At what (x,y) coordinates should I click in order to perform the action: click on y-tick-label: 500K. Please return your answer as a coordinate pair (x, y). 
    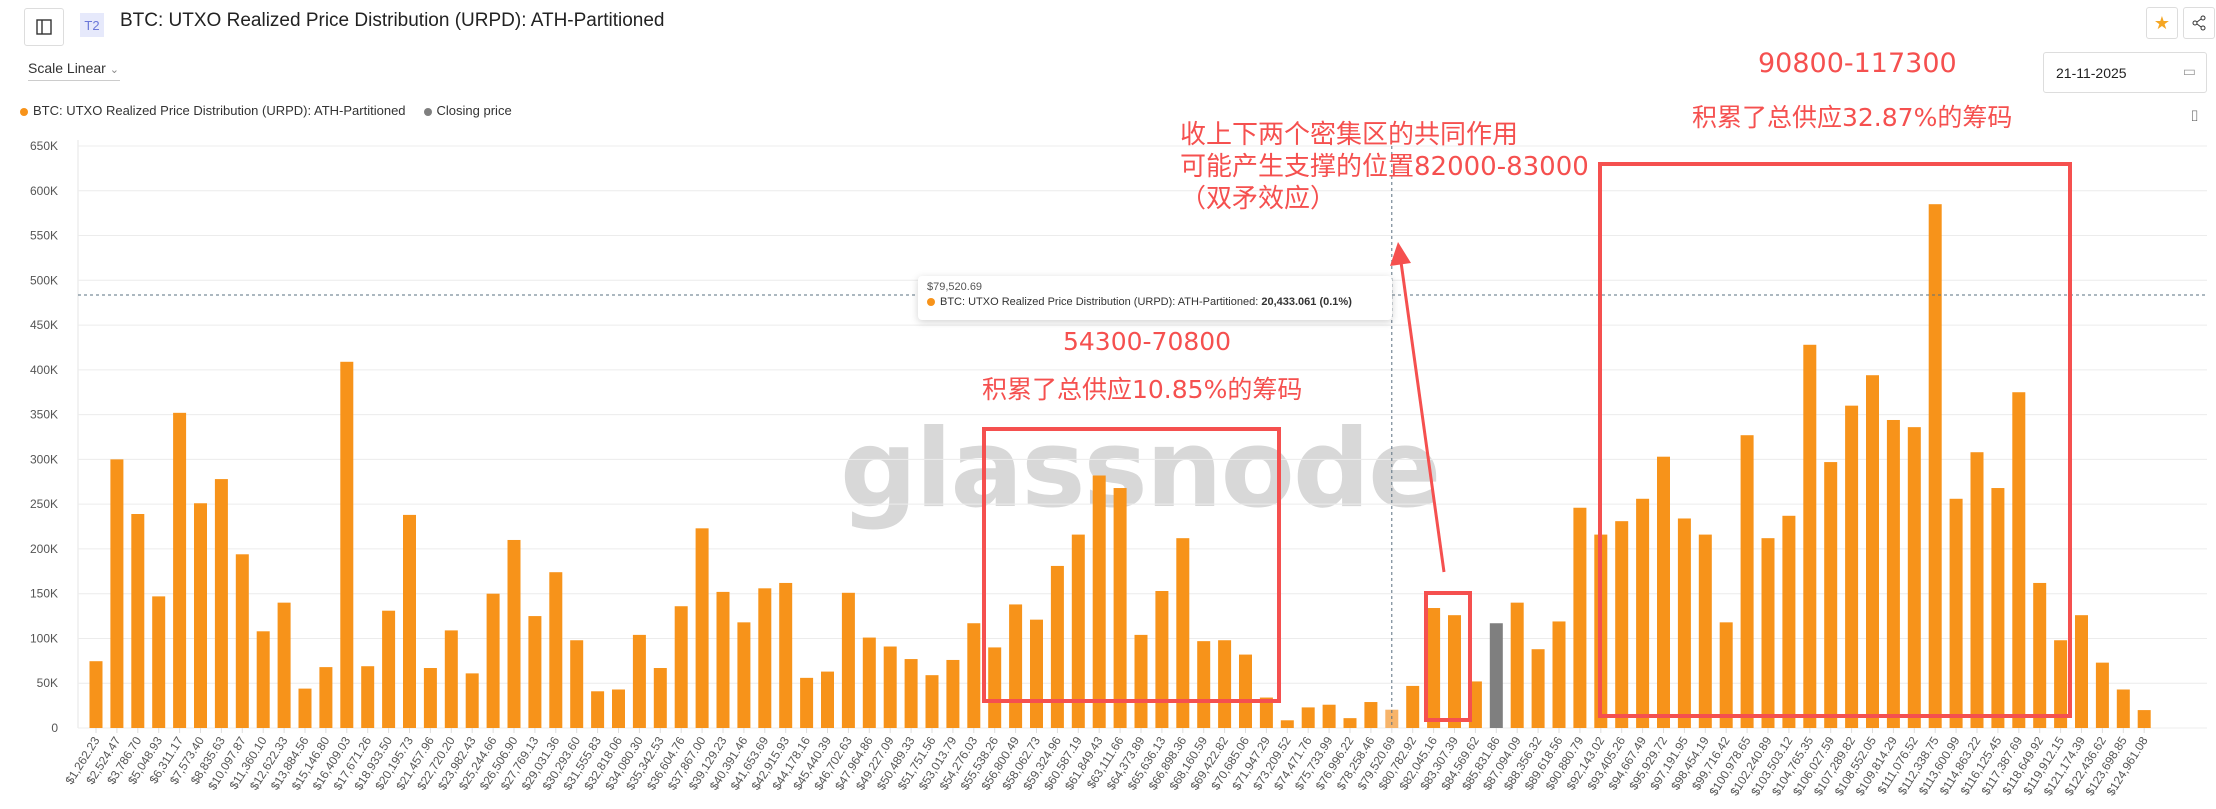
    Looking at the image, I should click on (44, 280).